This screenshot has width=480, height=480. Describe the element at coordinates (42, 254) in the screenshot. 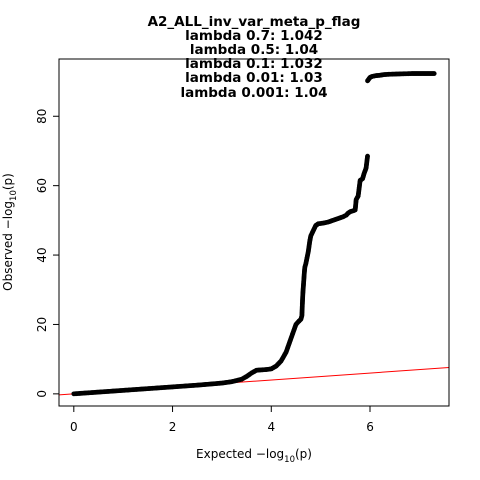

I see `y-tick-label: 40` at that location.